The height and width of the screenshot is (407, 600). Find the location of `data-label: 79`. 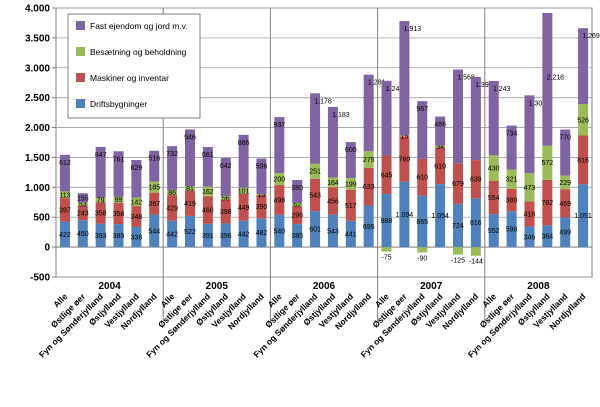

data-label: 79 is located at coordinates (101, 200).